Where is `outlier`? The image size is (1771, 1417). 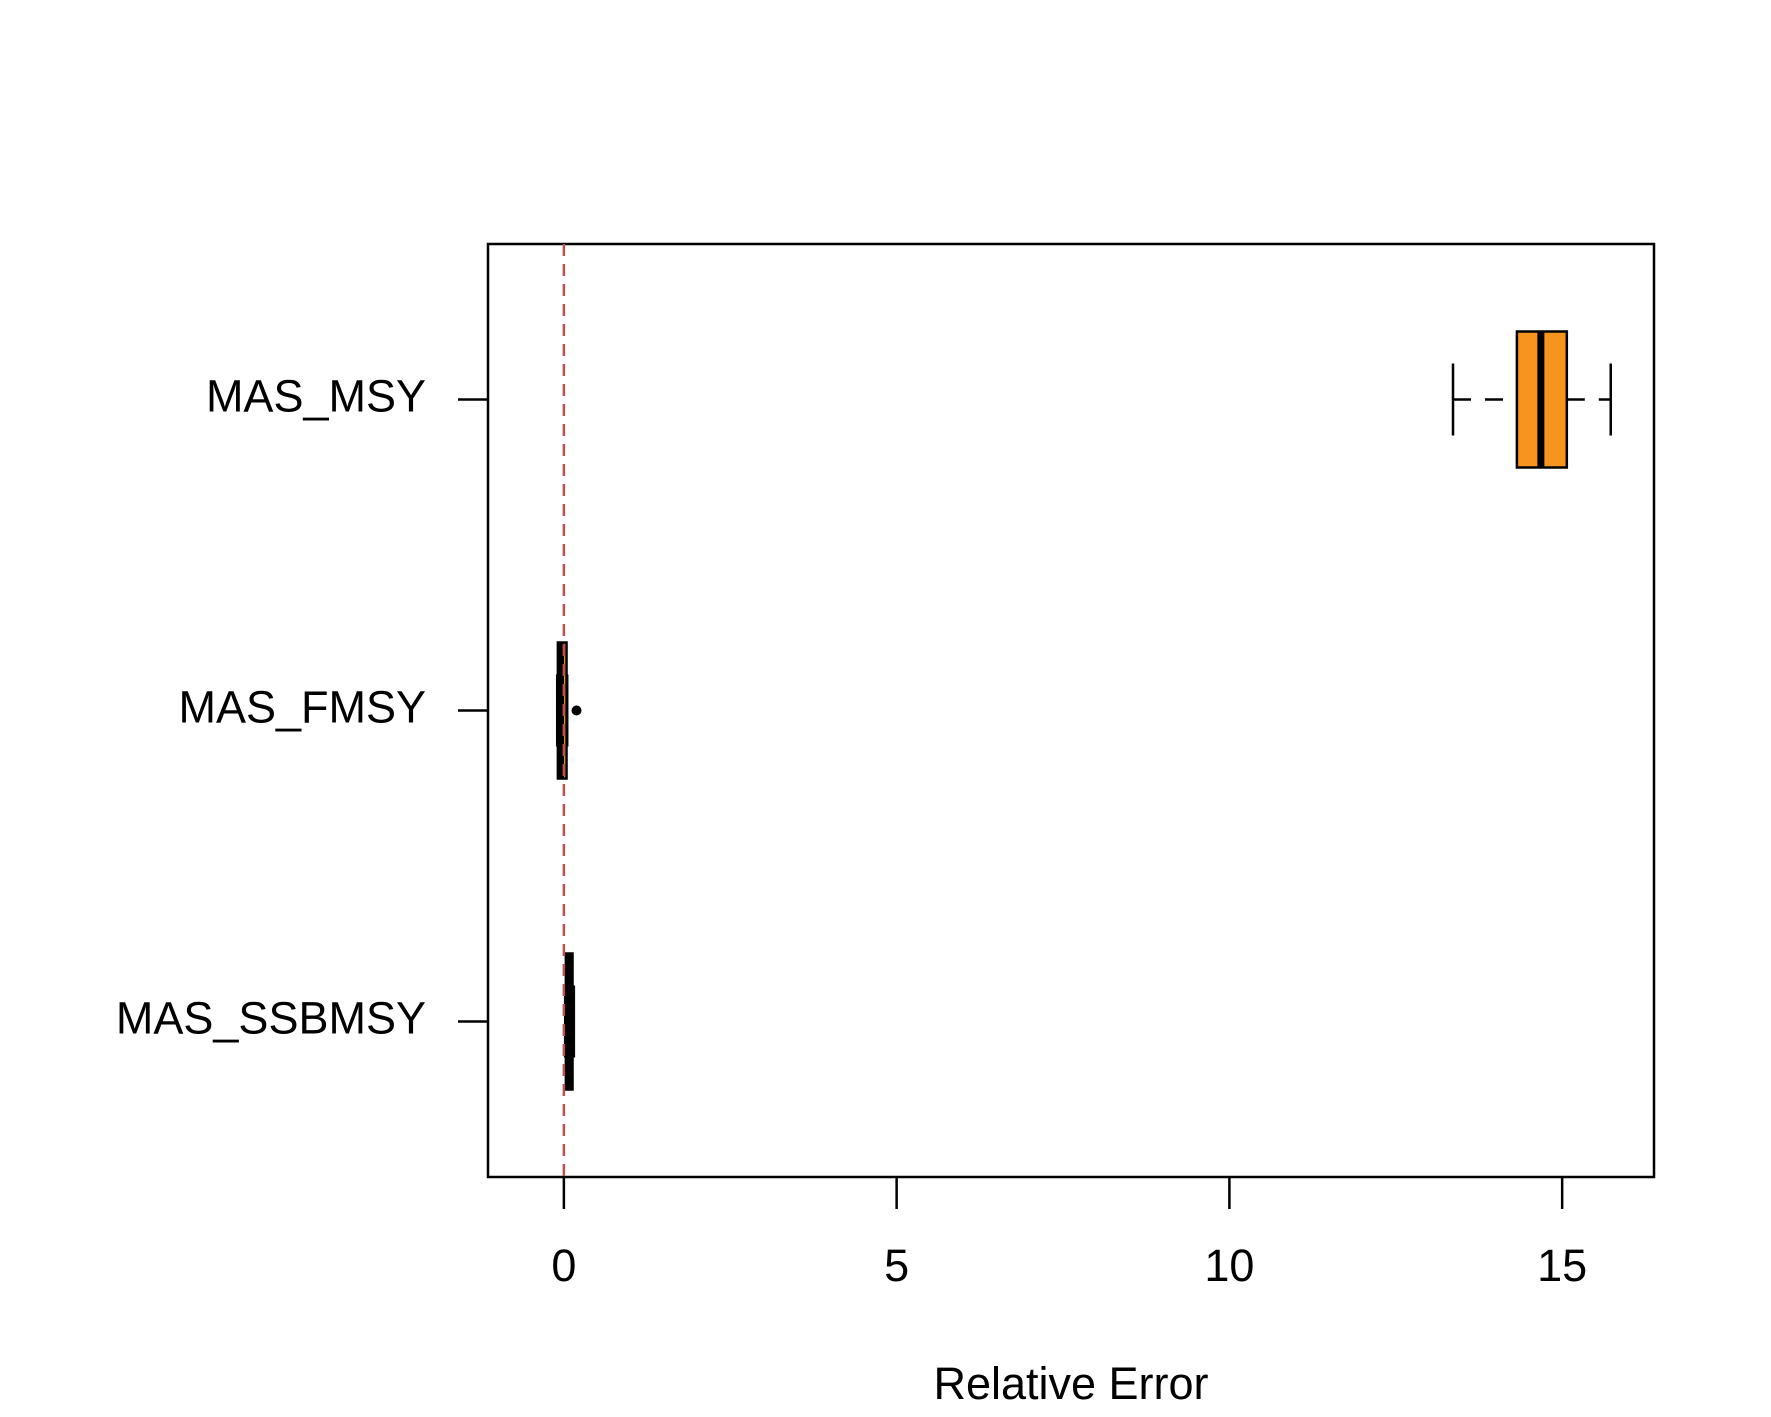
outlier is located at coordinates (576, 710).